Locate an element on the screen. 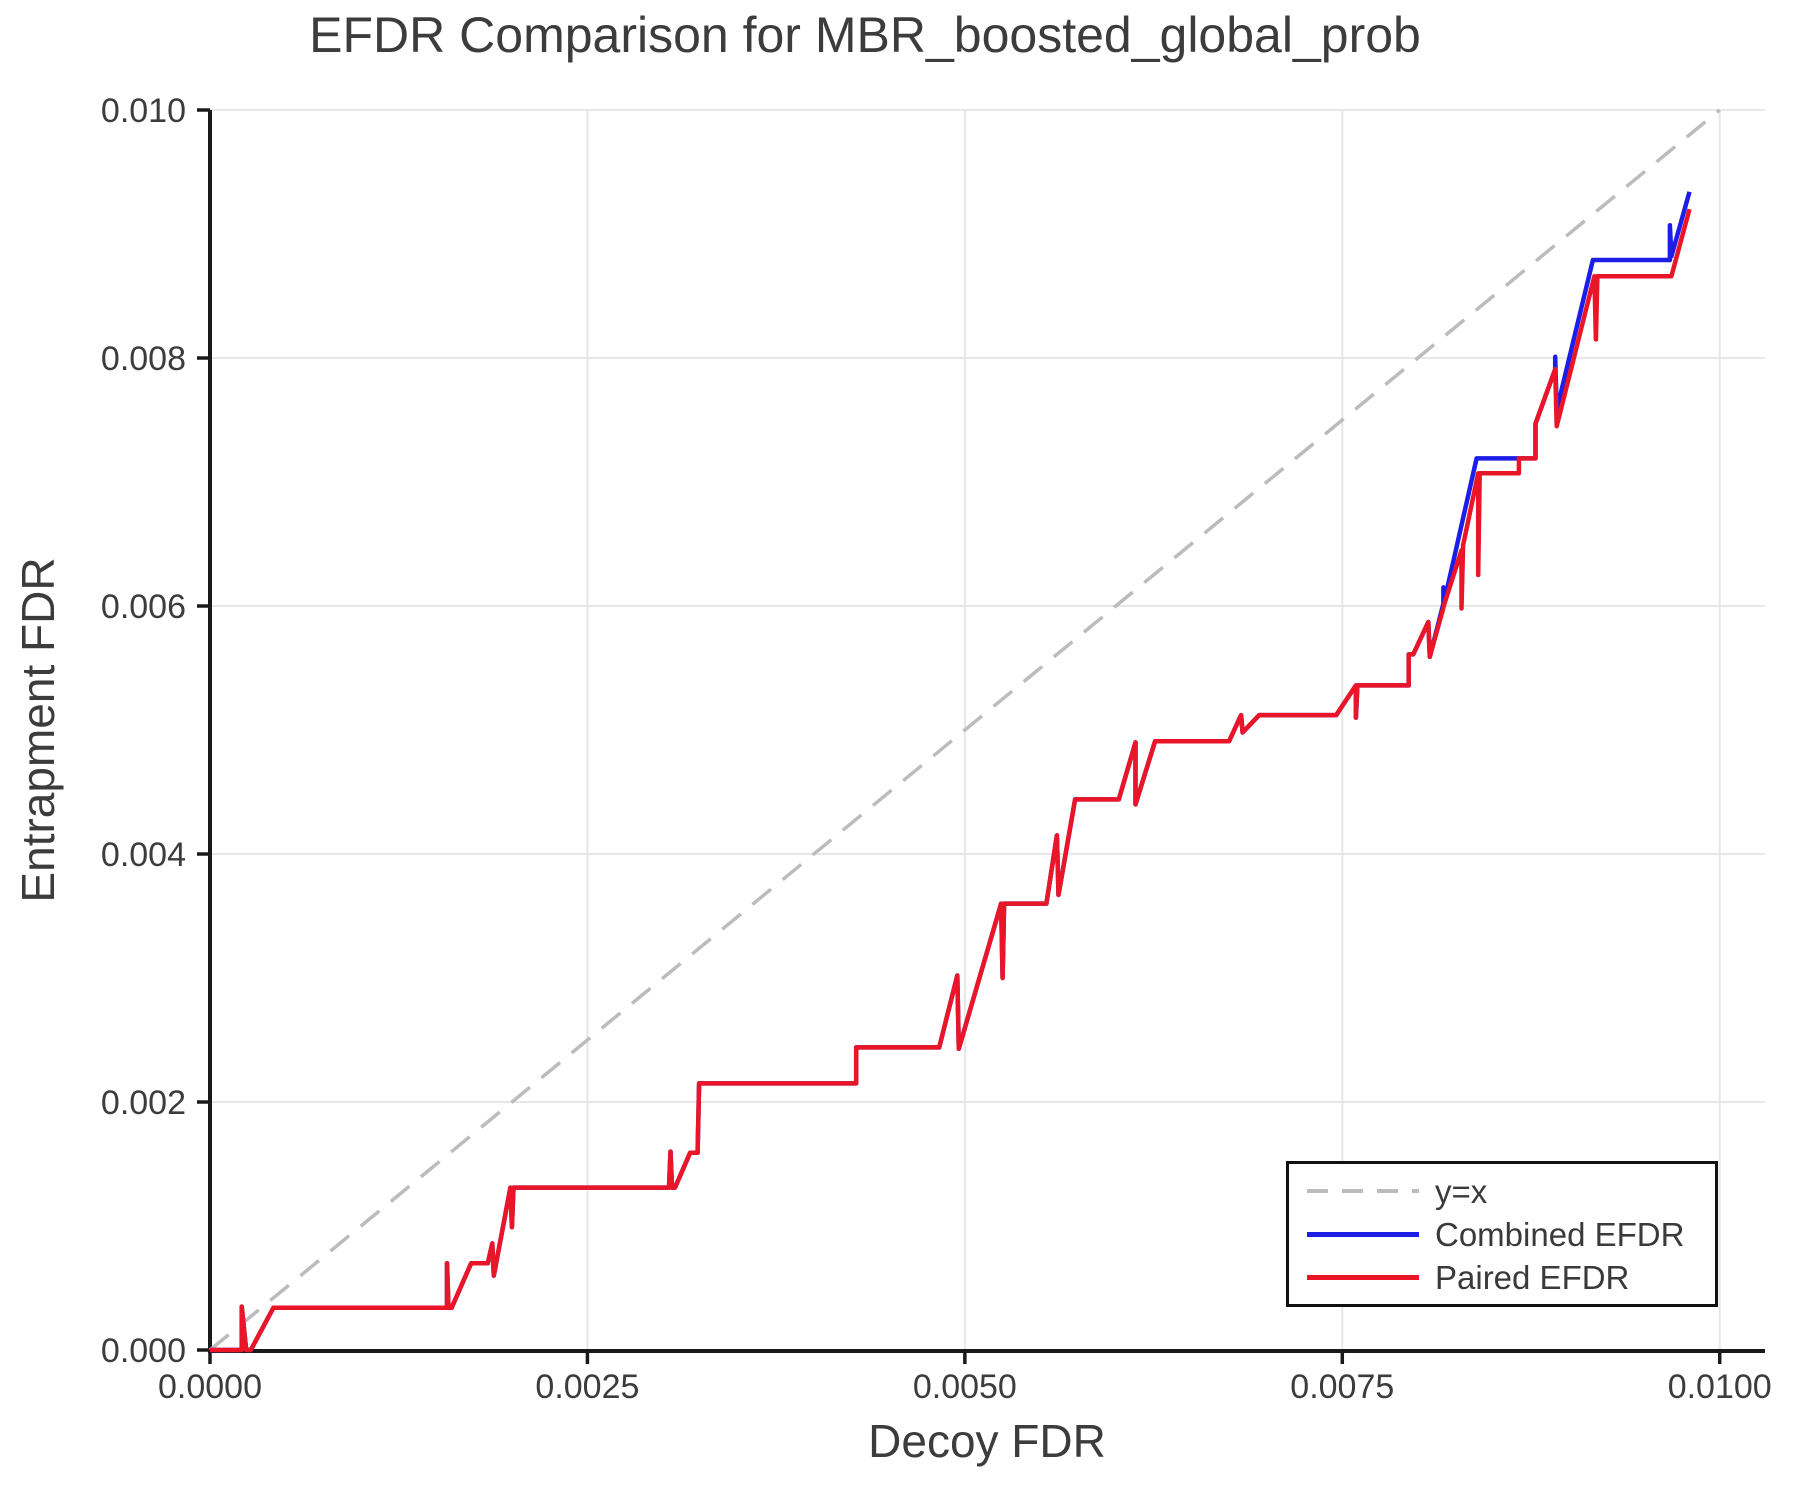 Image resolution: width=1800 pixels, height=1500 pixels. y-tick-label: 0.000 is located at coordinates (143, 1351).